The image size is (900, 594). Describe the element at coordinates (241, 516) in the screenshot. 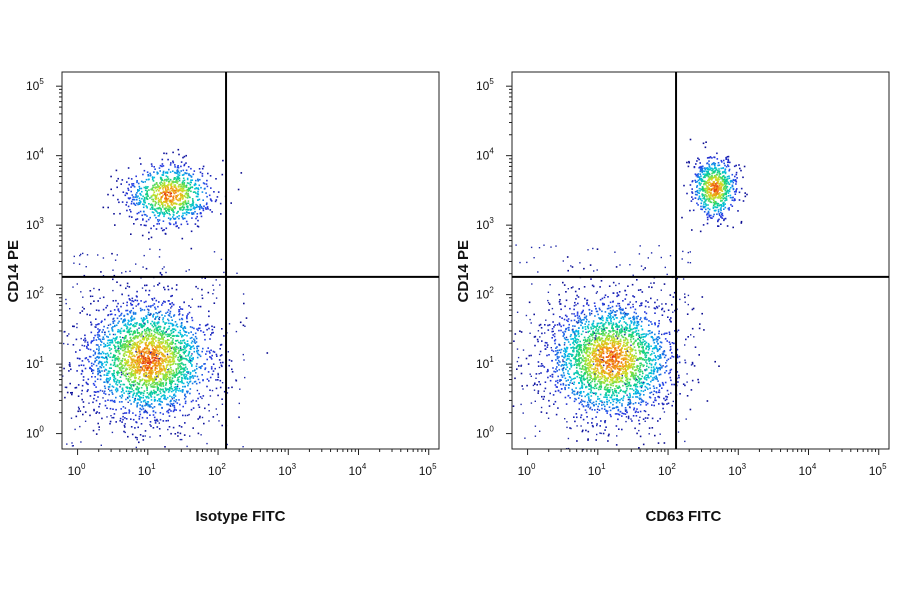

I see `x-axis-label: Isotype FITC` at that location.